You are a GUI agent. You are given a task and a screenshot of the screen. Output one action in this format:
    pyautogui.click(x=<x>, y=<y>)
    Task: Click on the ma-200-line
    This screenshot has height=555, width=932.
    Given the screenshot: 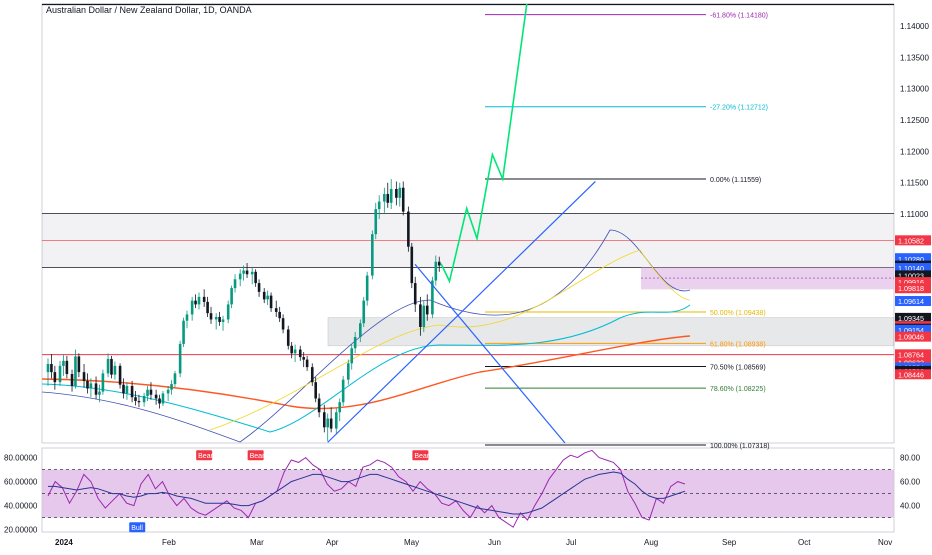 What is the action you would take?
    pyautogui.click(x=366, y=372)
    